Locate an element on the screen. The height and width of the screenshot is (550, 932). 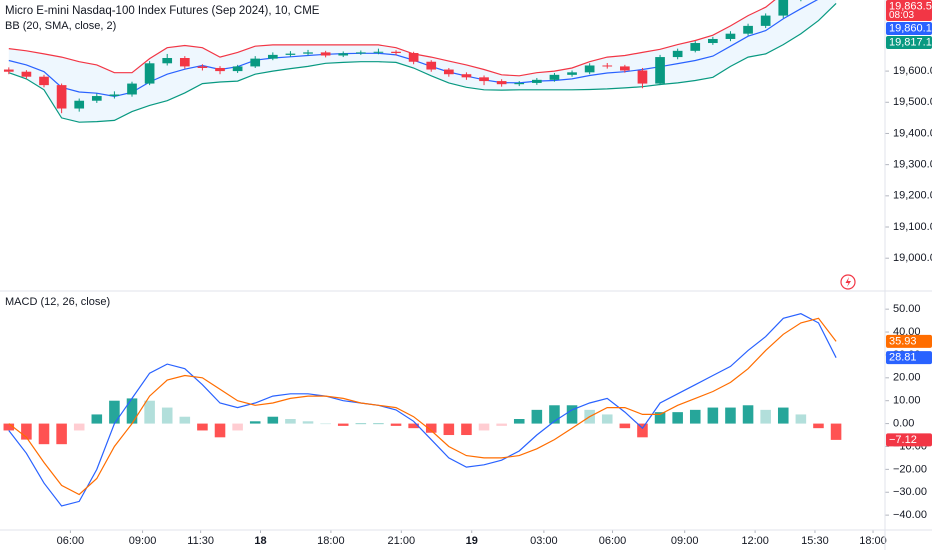
price-label: 28.81 is located at coordinates (903, 358).